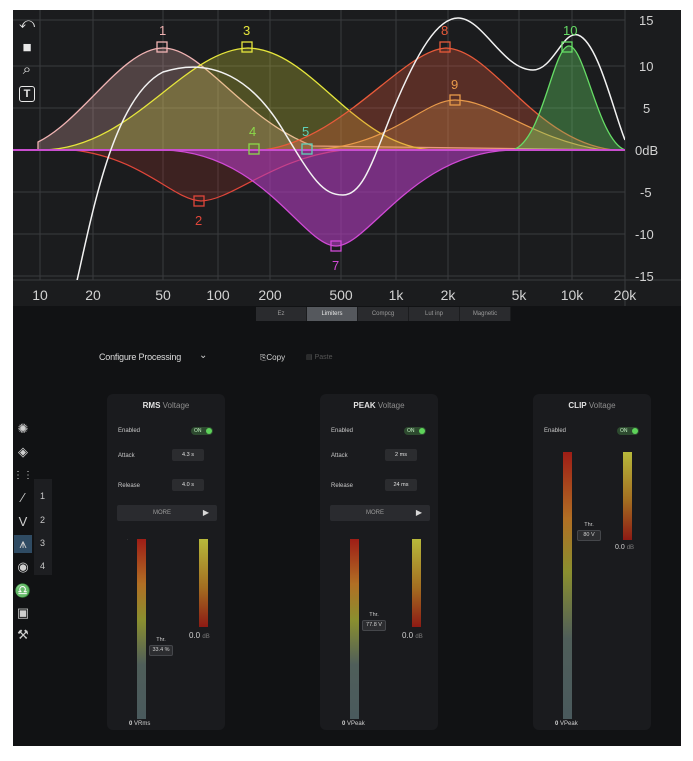  I want to click on y-tick-label: 5, so click(646, 108).